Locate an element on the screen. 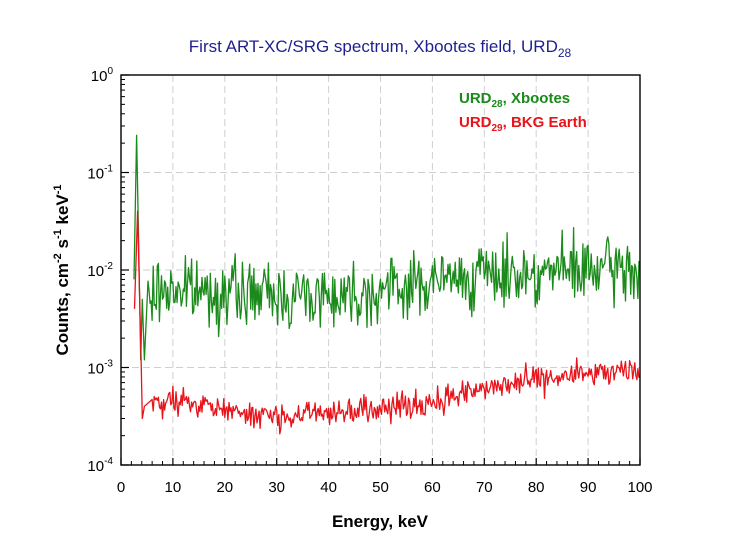 The width and height of the screenshot is (735, 542). x-tick-label: 90 is located at coordinates (588, 487).